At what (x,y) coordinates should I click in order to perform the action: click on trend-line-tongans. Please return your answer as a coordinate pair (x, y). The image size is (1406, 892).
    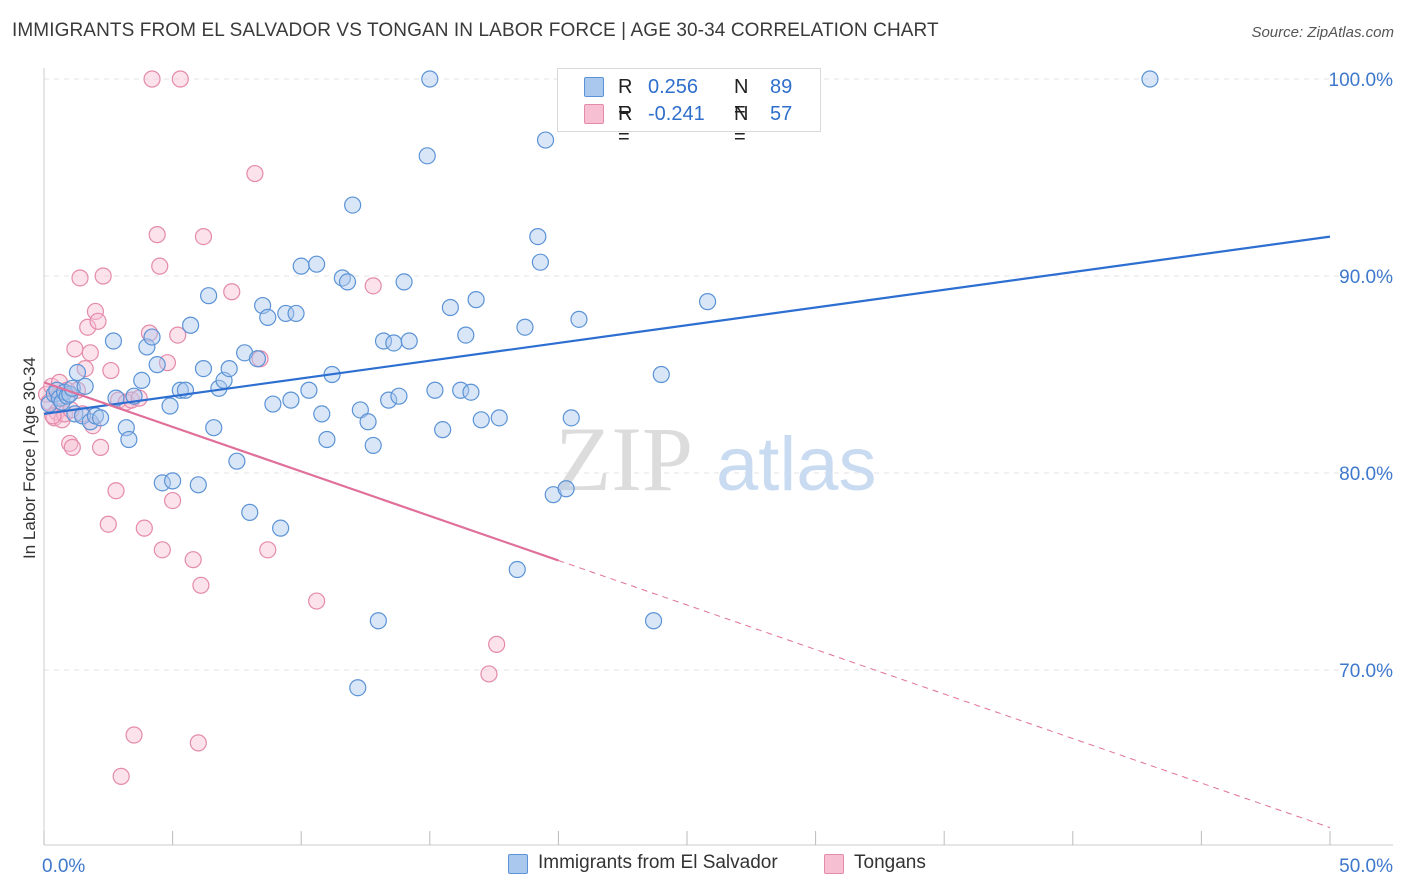
    Looking at the image, I should click on (301, 471).